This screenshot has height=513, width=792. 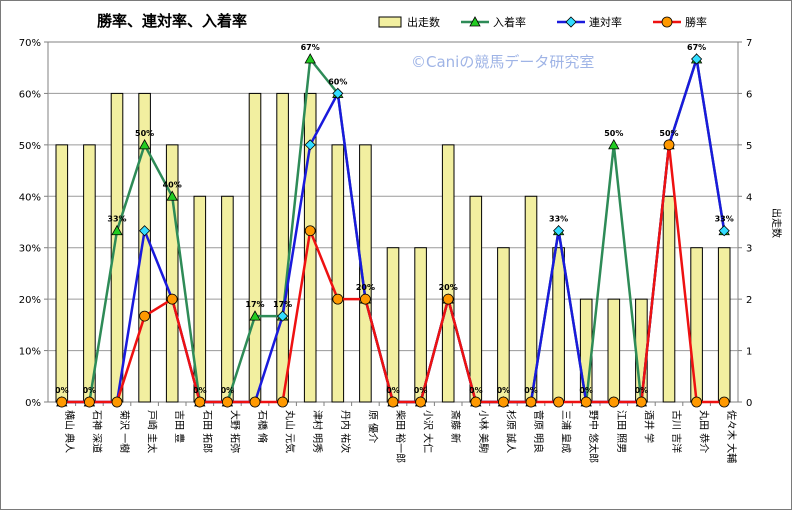 What do you see at coordinates (749, 43) in the screenshot?
I see `y2-tick-label: 7` at bounding box center [749, 43].